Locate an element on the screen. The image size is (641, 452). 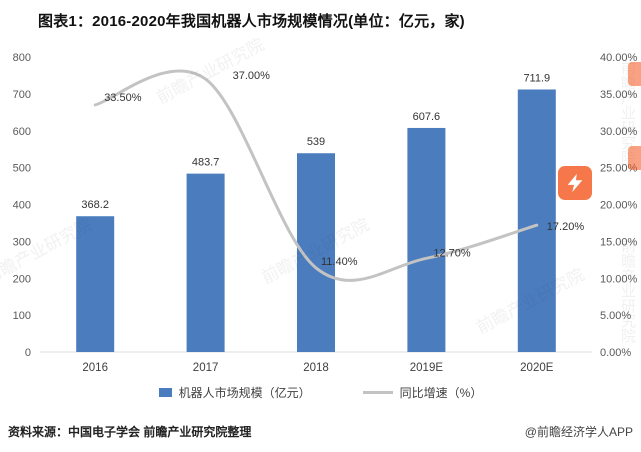
bar-series-swatch is located at coordinates (165, 392).